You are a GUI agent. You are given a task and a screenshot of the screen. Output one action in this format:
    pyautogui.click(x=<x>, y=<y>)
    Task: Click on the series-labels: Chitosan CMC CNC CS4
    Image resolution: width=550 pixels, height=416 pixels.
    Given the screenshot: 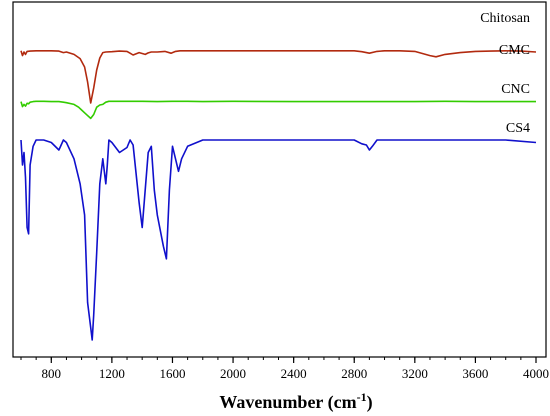 What is the action you would take?
    pyautogui.click(x=505, y=73)
    